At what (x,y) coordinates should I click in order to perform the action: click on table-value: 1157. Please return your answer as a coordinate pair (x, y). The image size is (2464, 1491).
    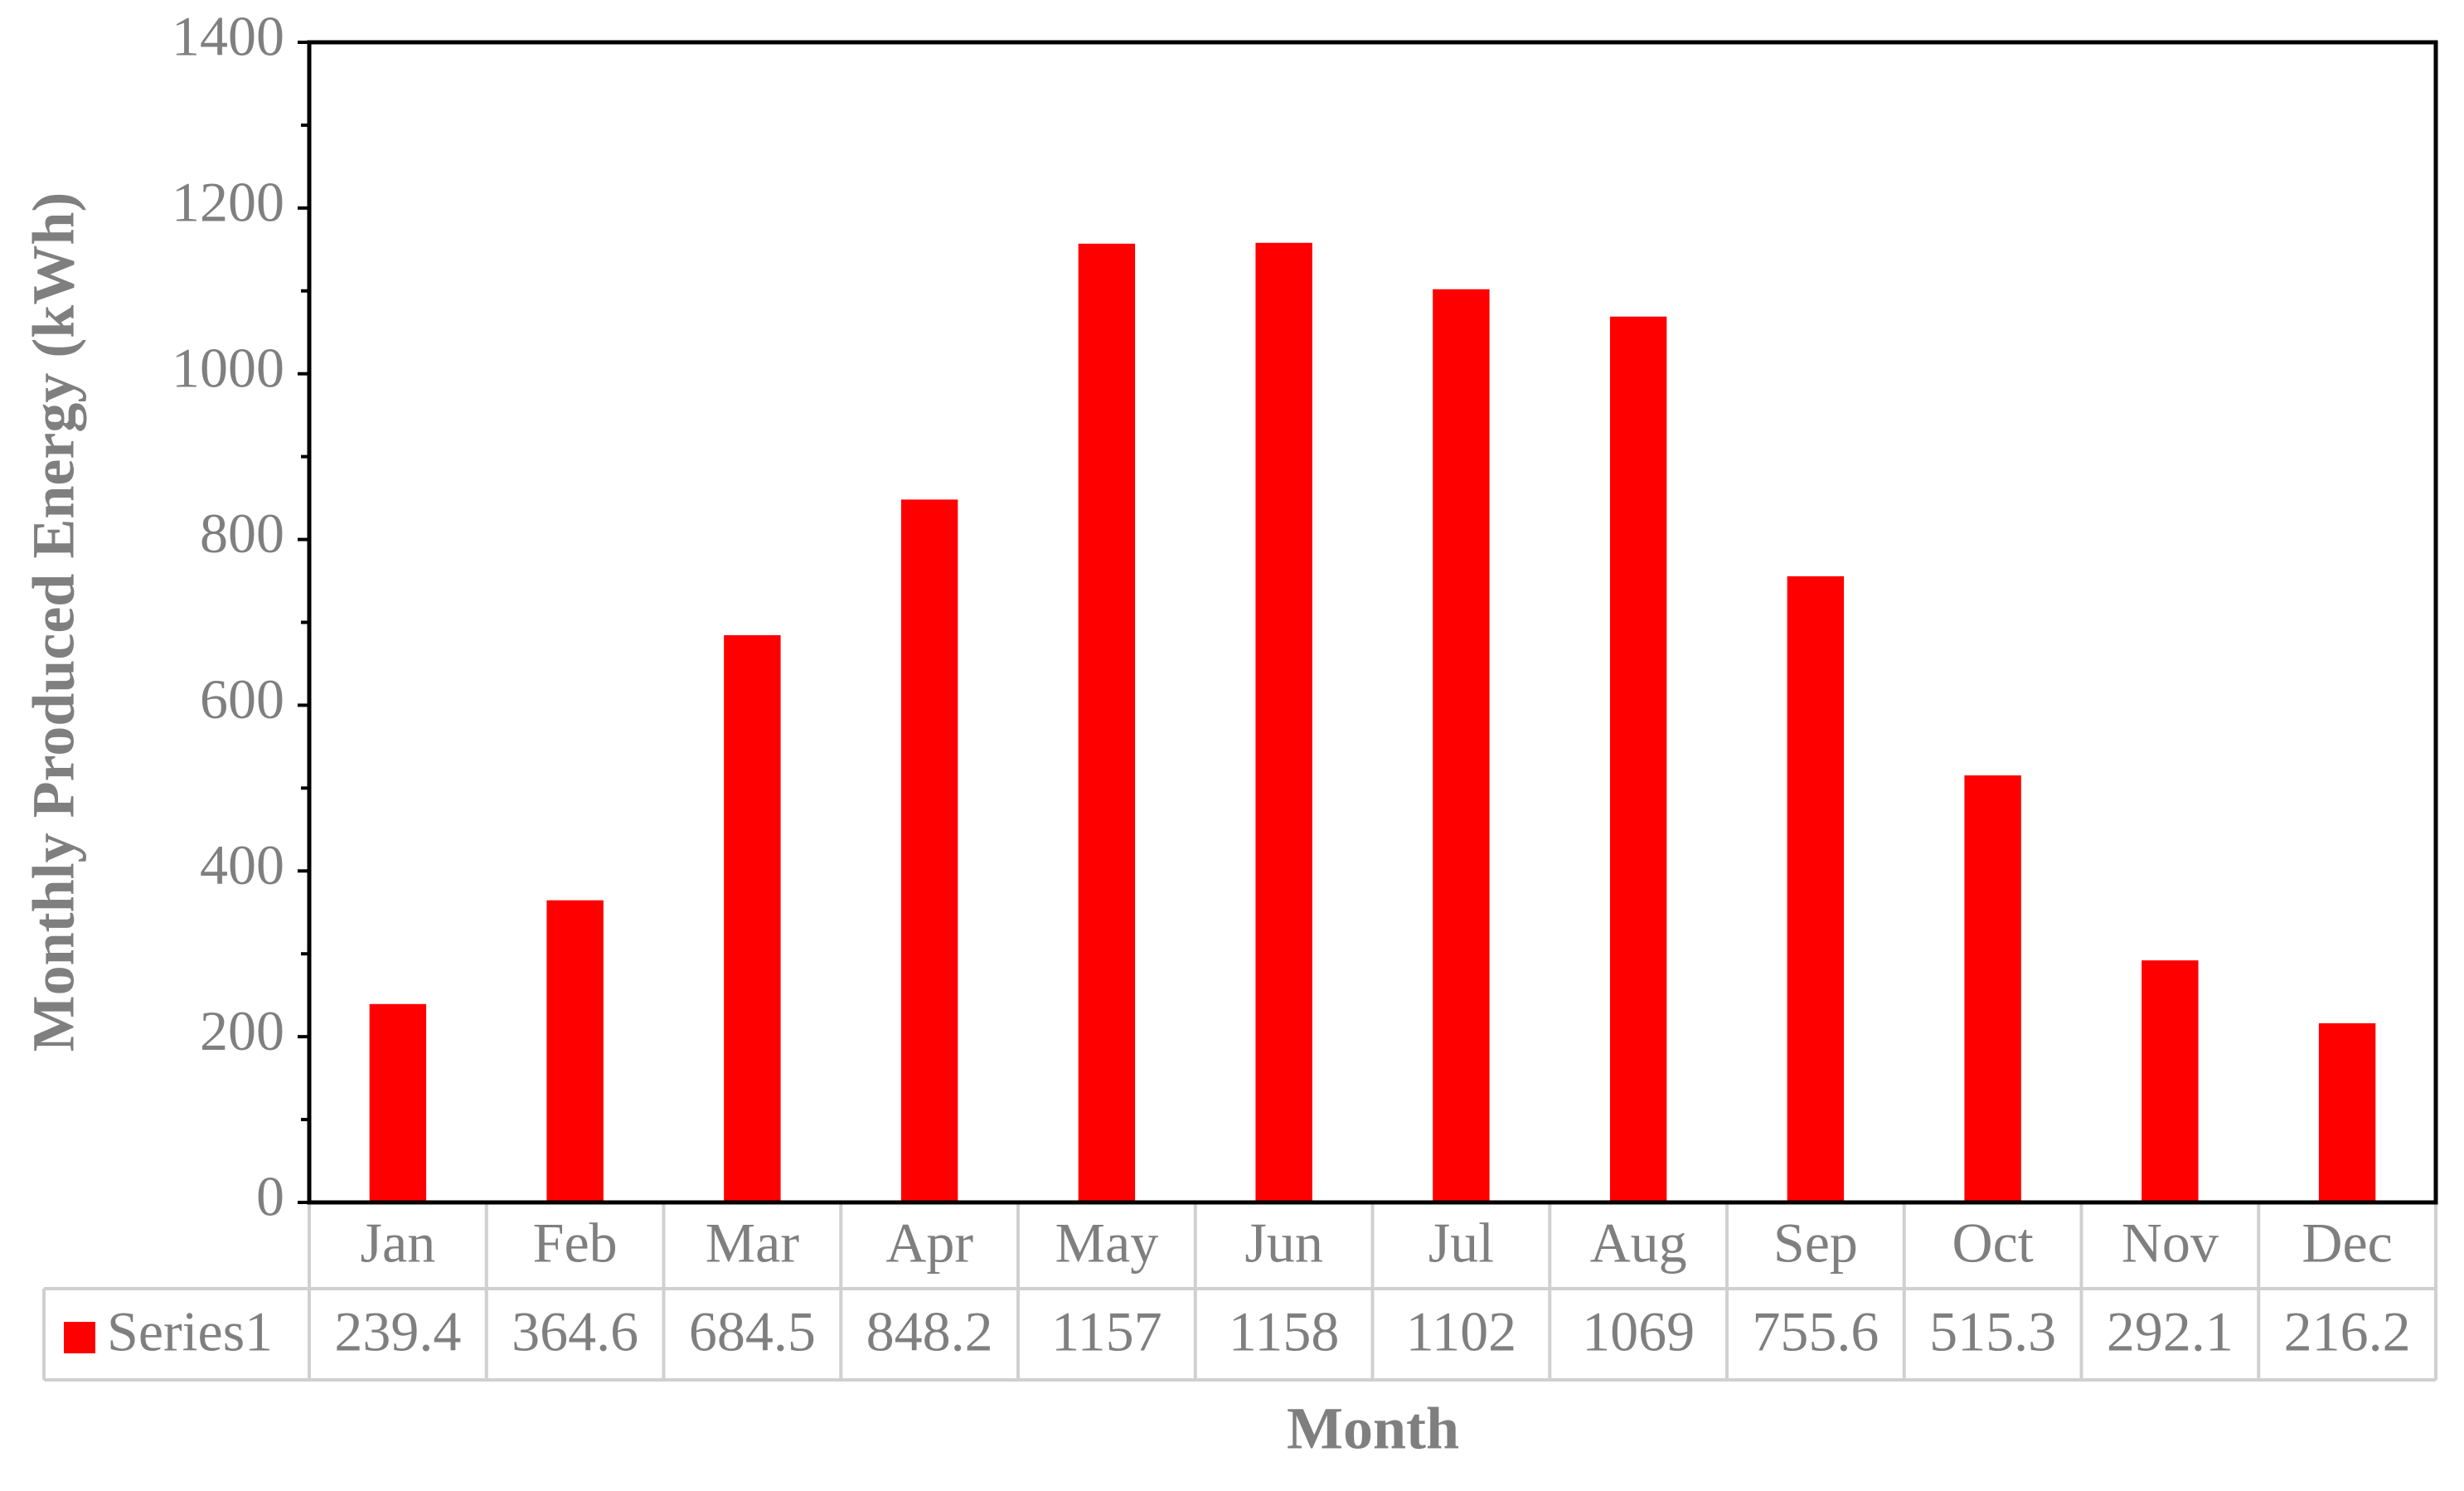
    Looking at the image, I should click on (1107, 1332).